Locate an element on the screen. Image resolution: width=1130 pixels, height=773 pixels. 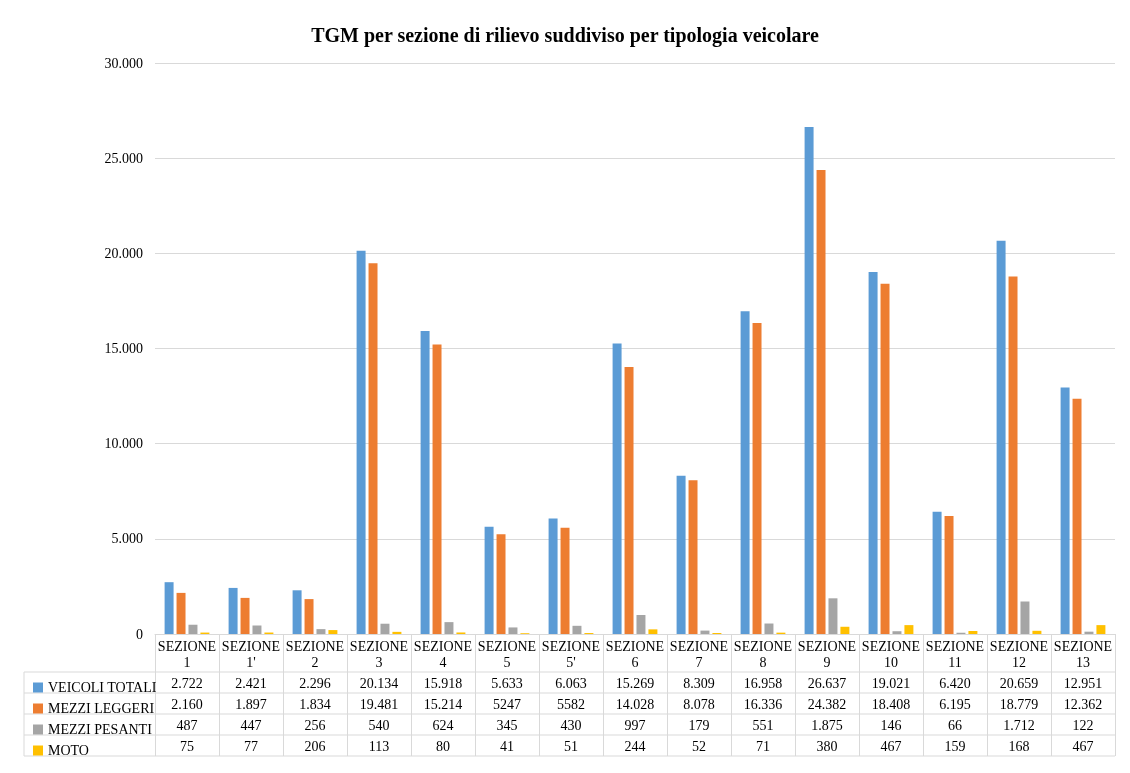
legend-label: VEICOLI TOTALI is located at coordinates (102, 687).